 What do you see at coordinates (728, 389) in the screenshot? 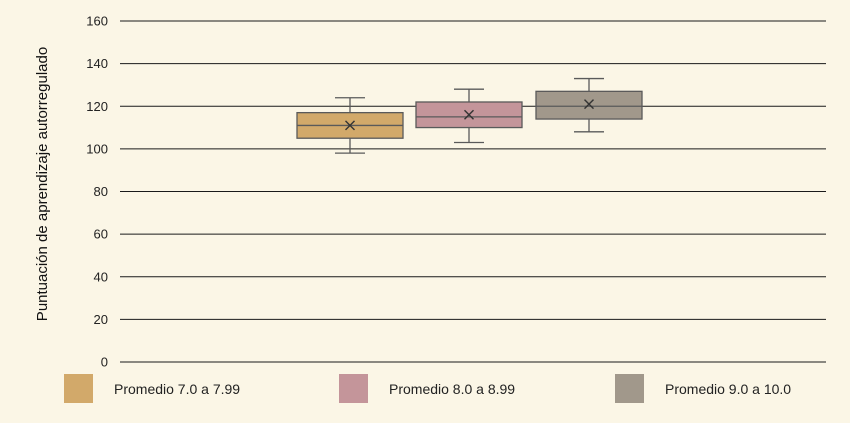
I see `legend-label: Promedio 9.0 a 10.0` at bounding box center [728, 389].